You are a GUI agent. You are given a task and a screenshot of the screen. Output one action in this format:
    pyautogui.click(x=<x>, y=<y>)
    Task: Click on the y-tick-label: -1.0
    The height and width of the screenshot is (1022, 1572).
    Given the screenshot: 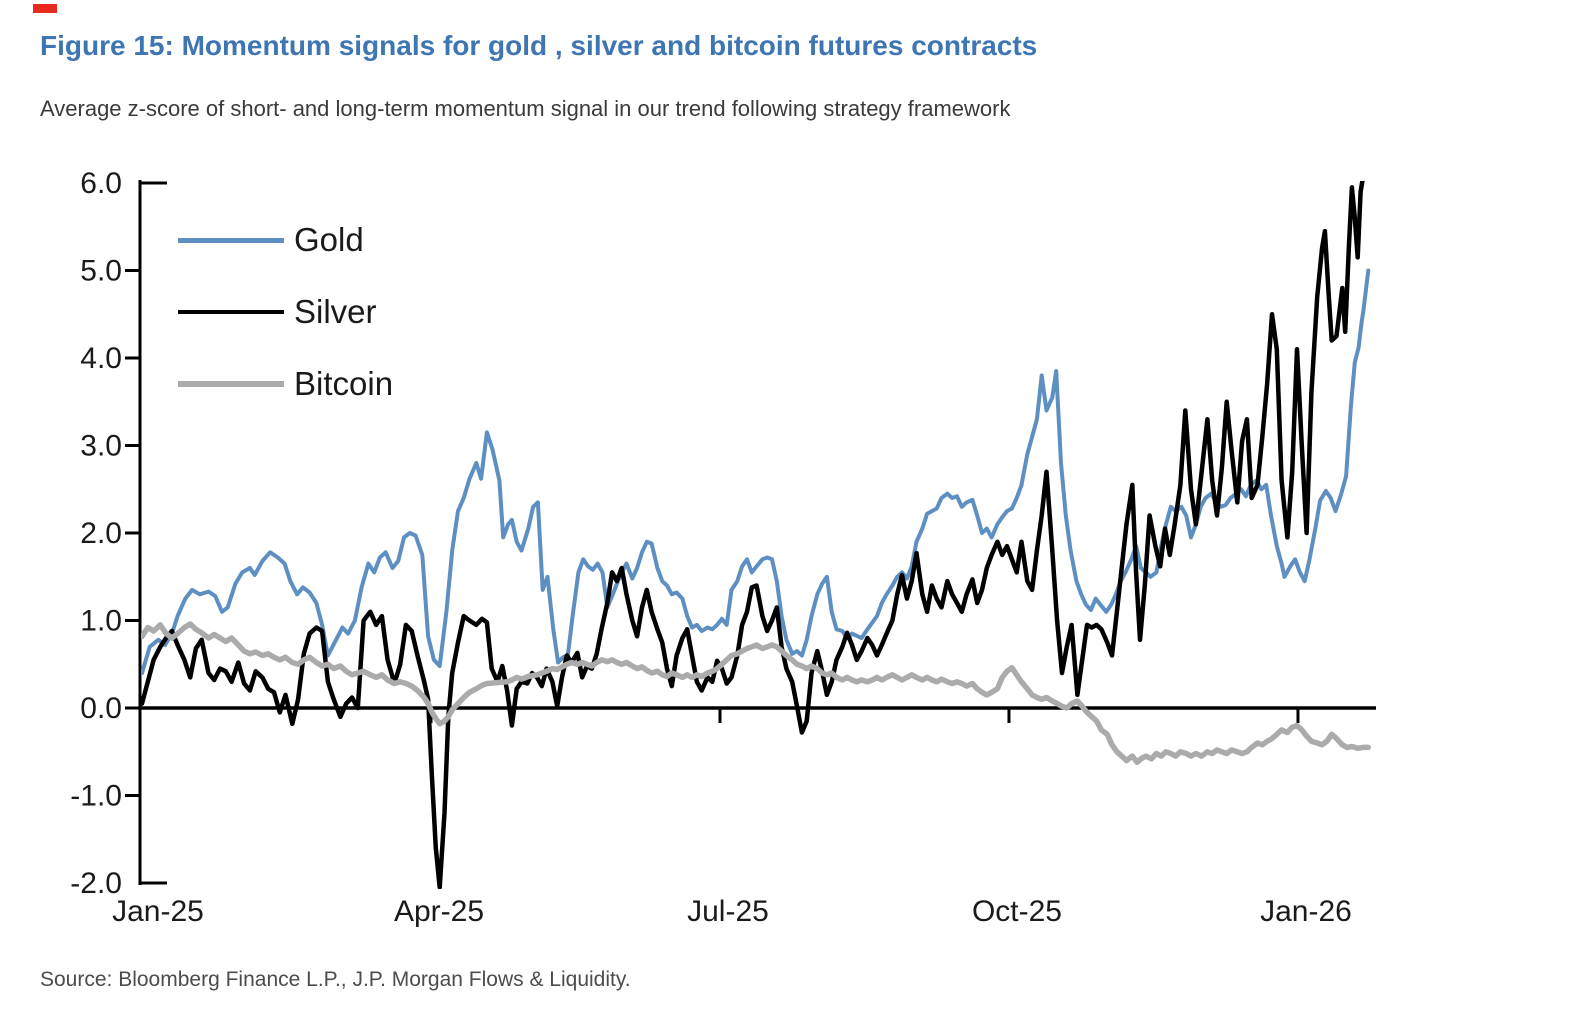 What is the action you would take?
    pyautogui.click(x=96, y=796)
    